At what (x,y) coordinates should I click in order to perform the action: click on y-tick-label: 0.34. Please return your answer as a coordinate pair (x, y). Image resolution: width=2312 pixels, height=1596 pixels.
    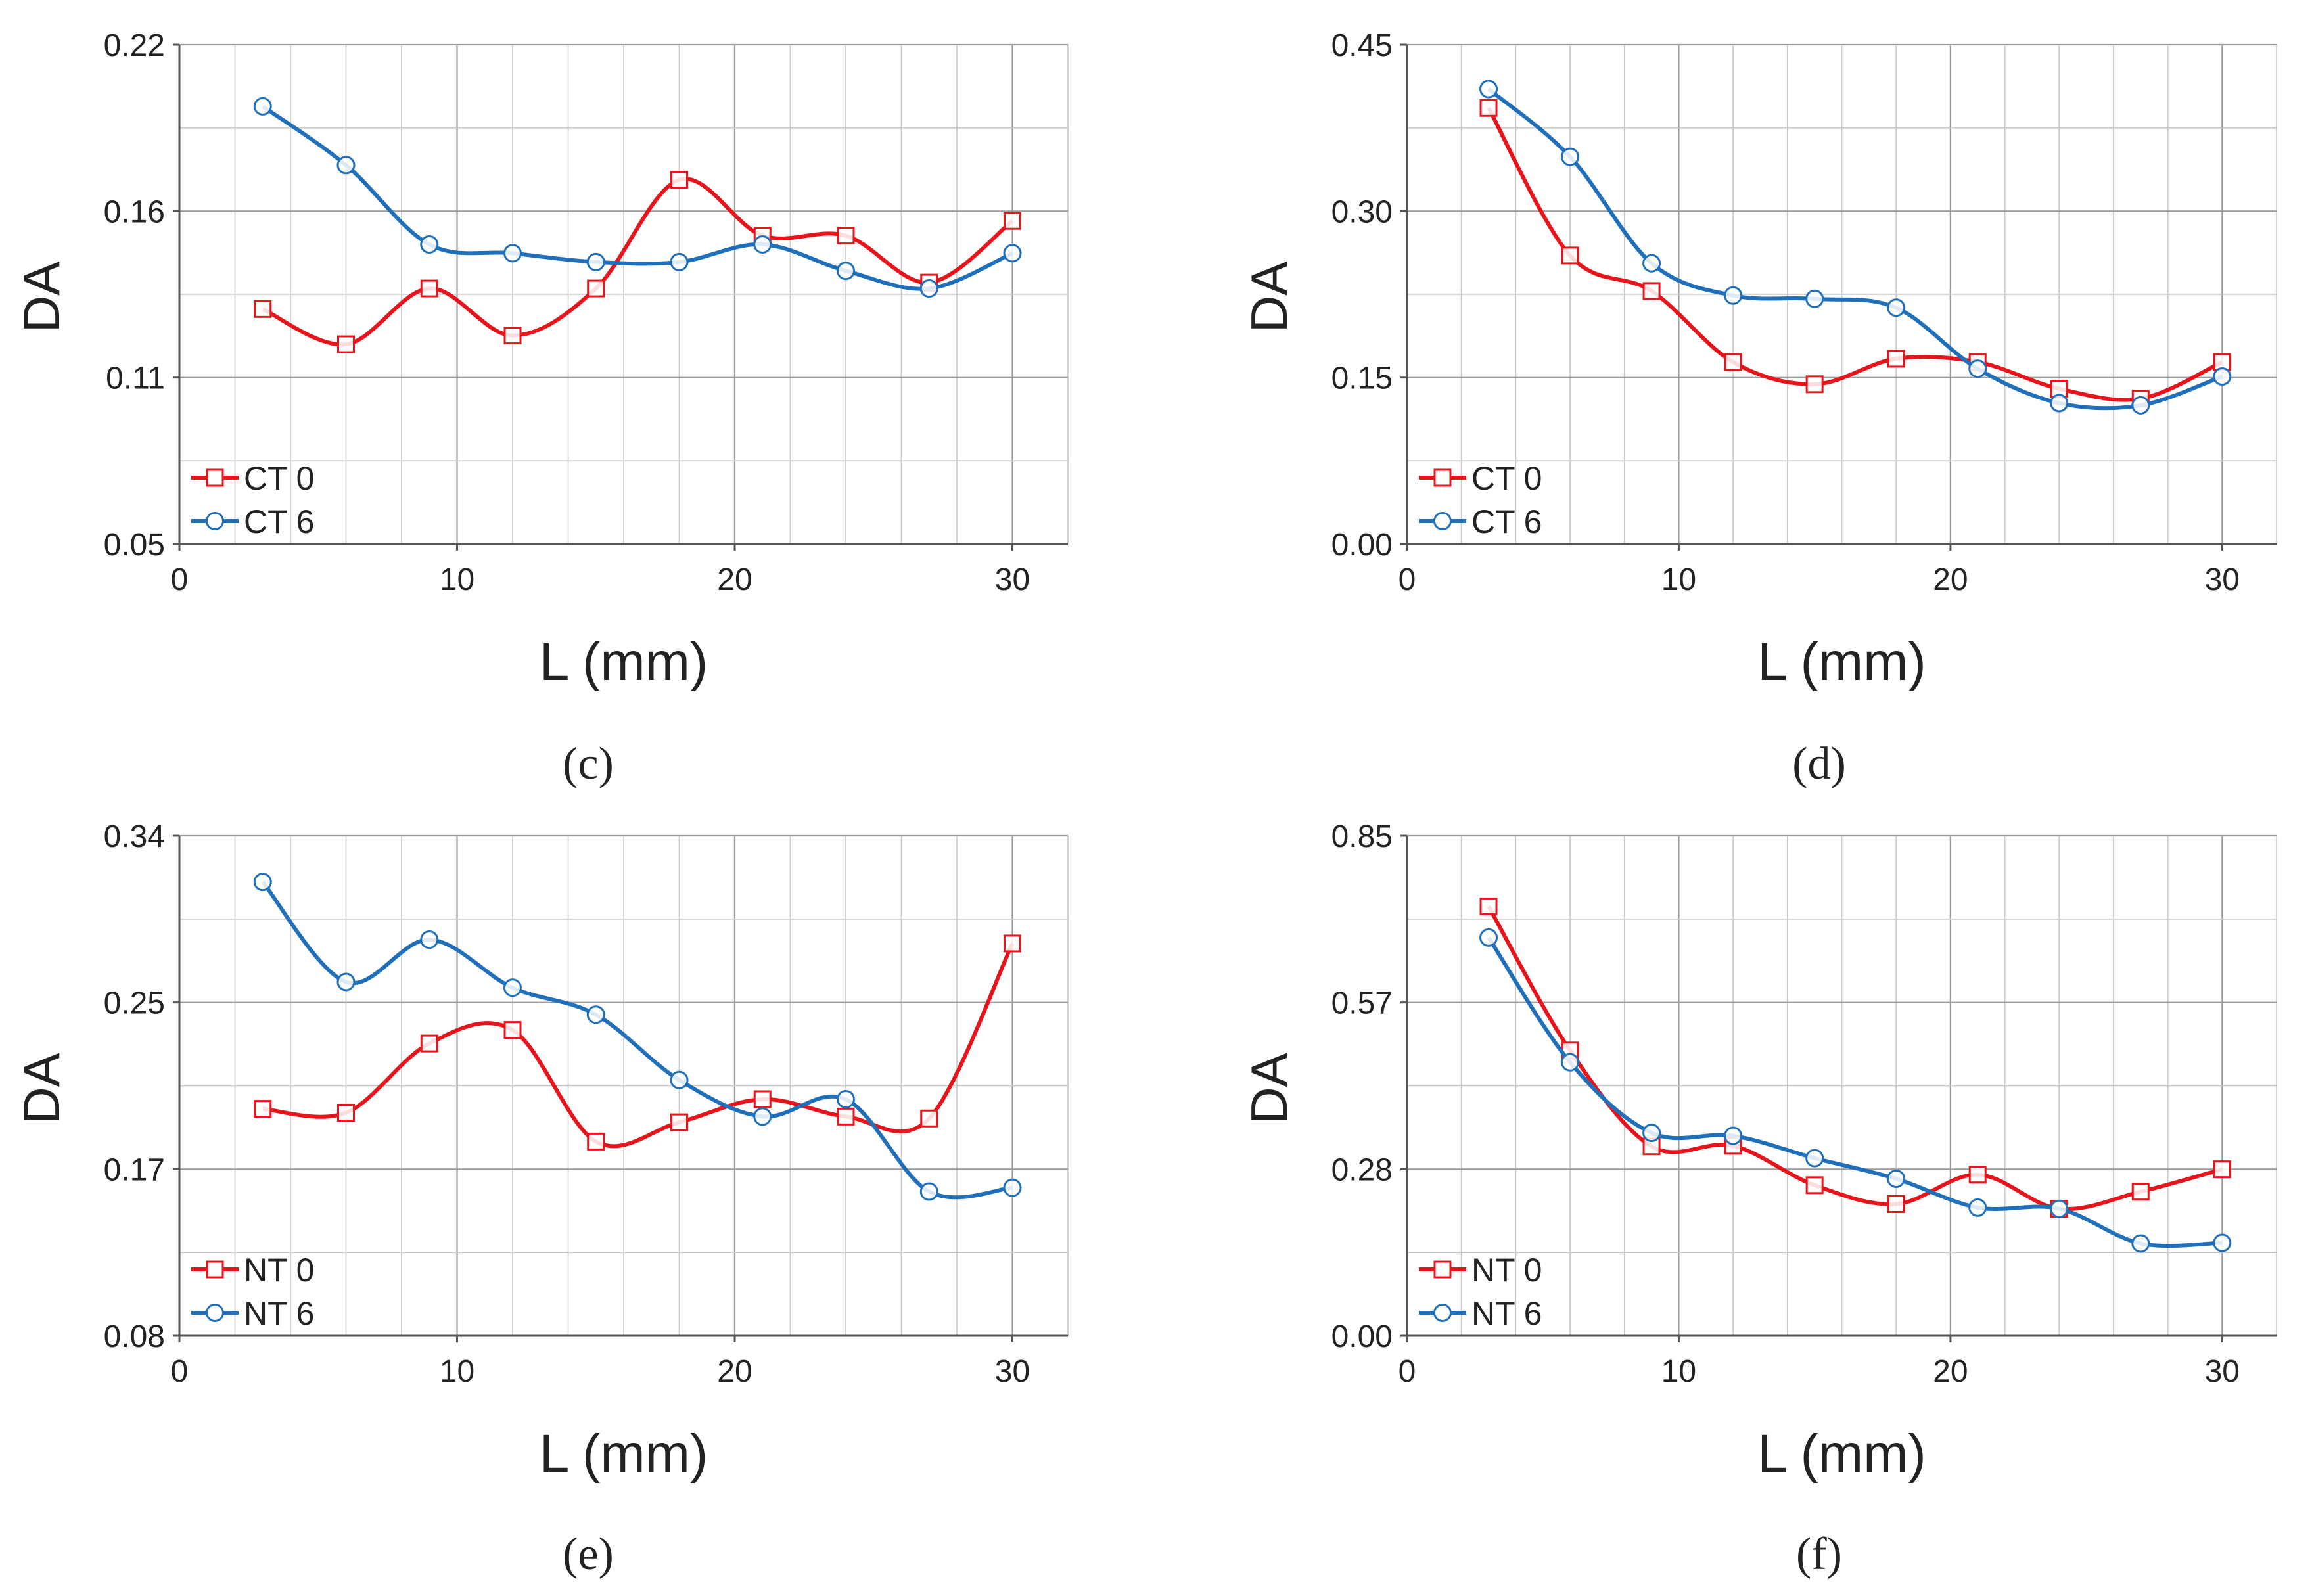
    Looking at the image, I should click on (134, 836).